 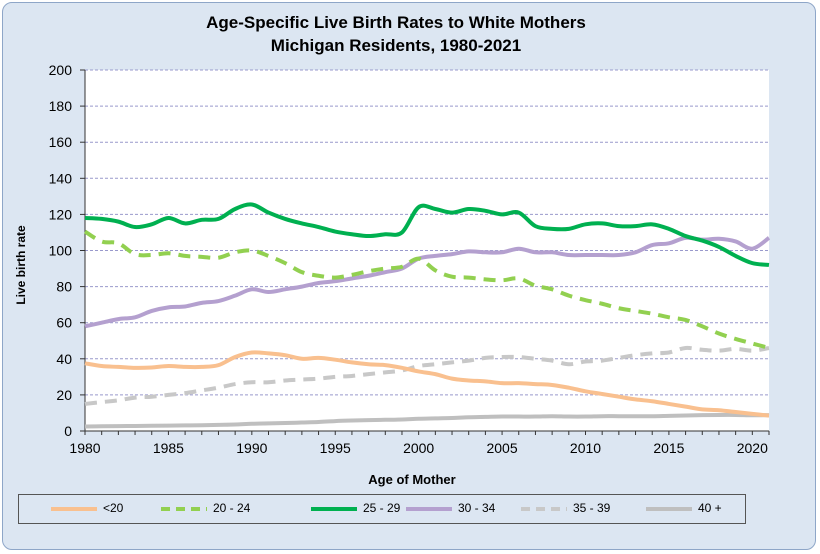 I want to click on x-tick-label: 1980, so click(x=84, y=448).